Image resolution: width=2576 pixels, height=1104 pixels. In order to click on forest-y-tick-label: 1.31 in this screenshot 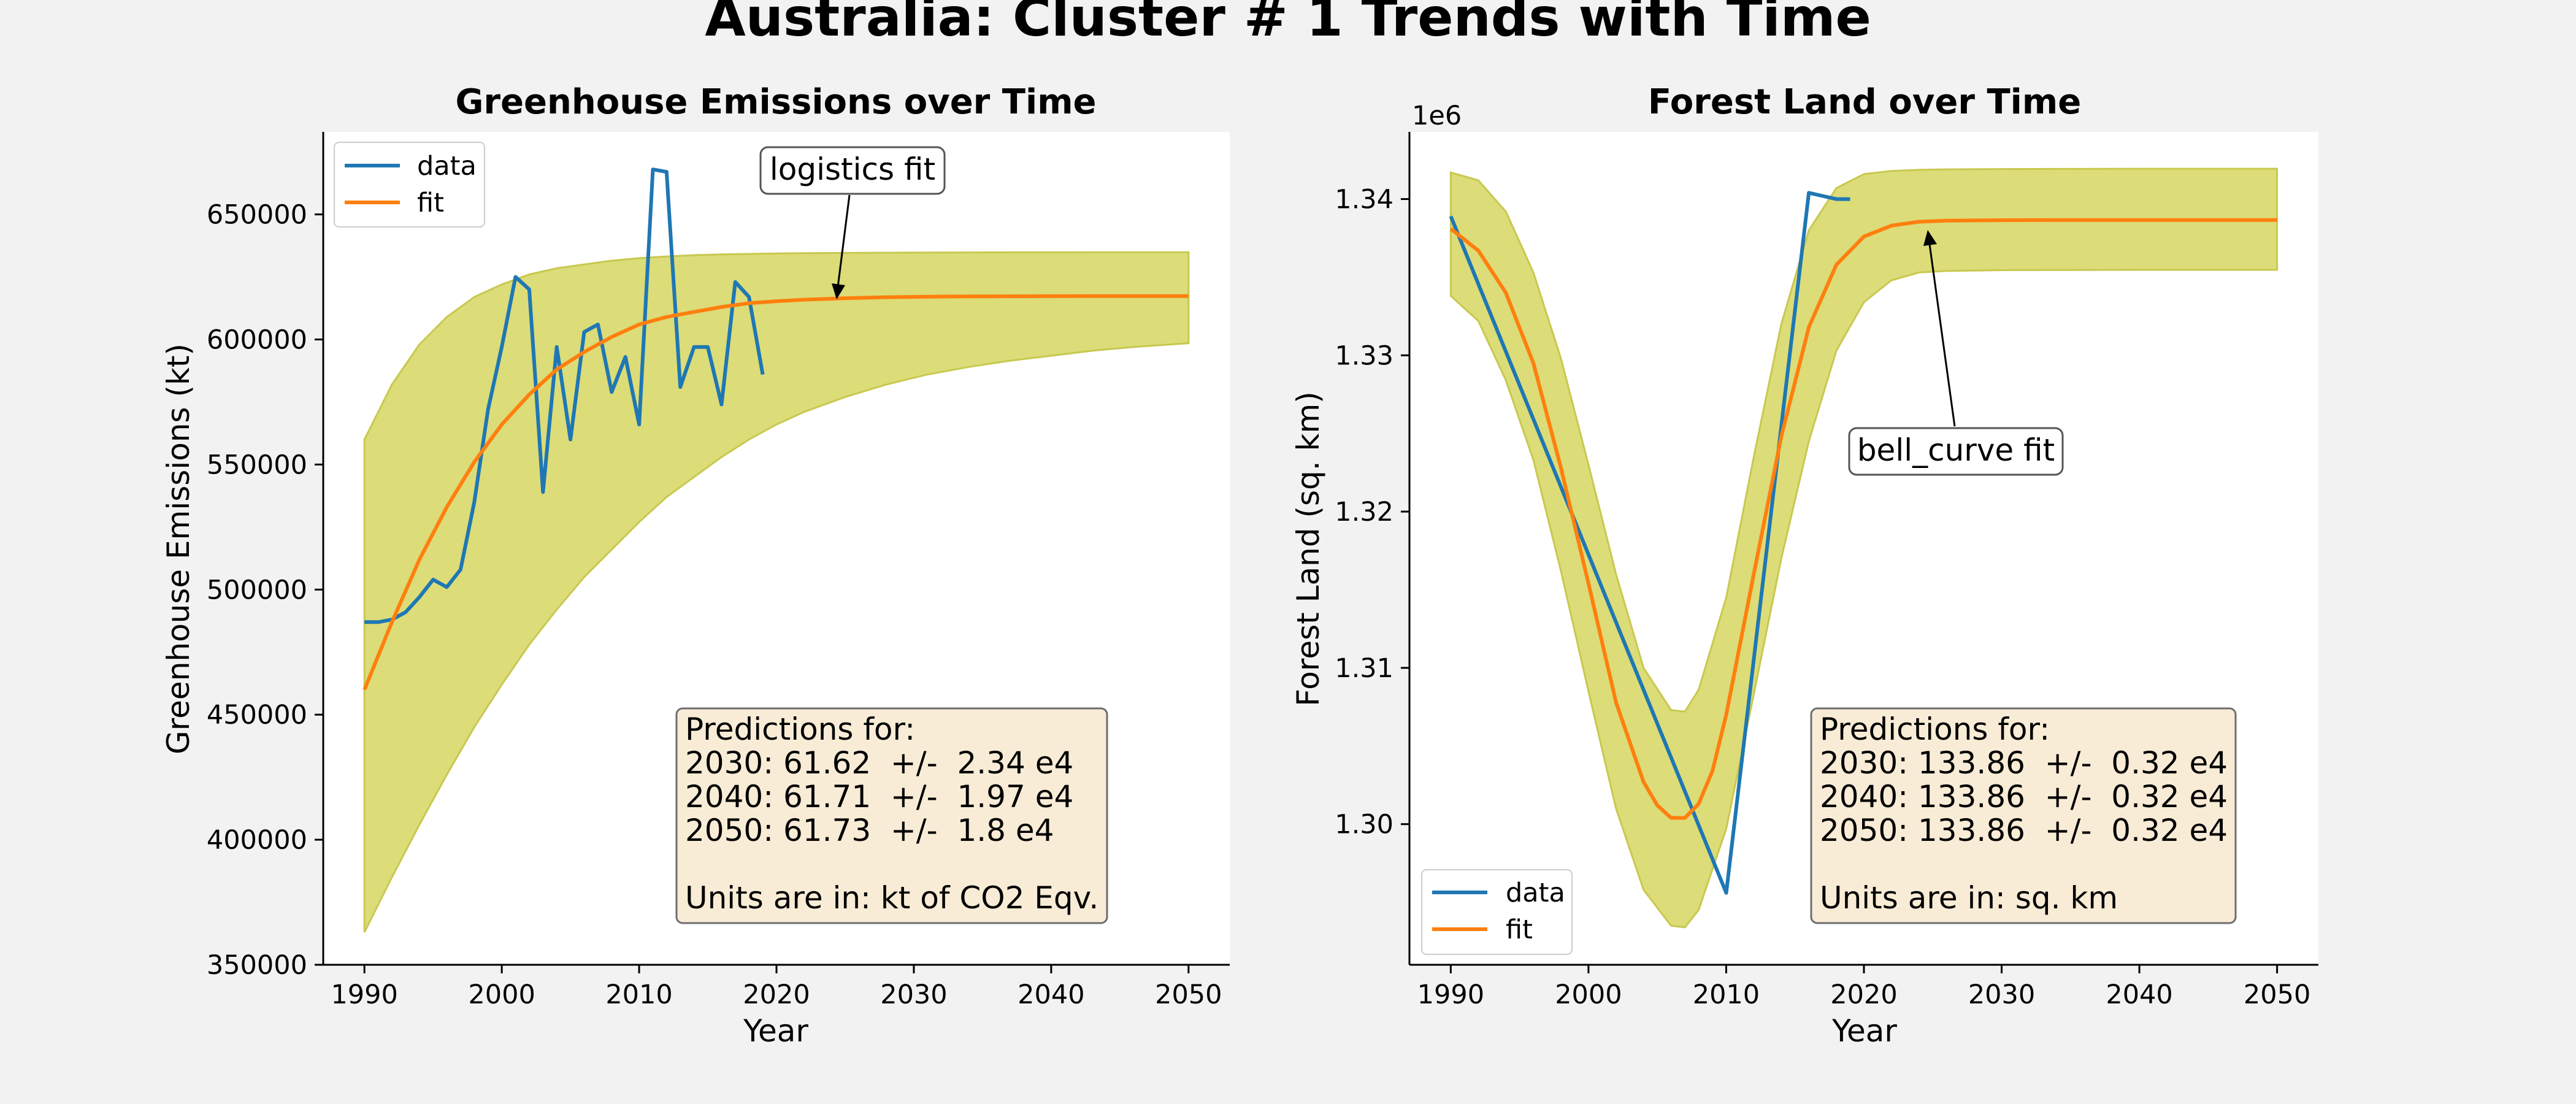, I will do `click(1364, 668)`.